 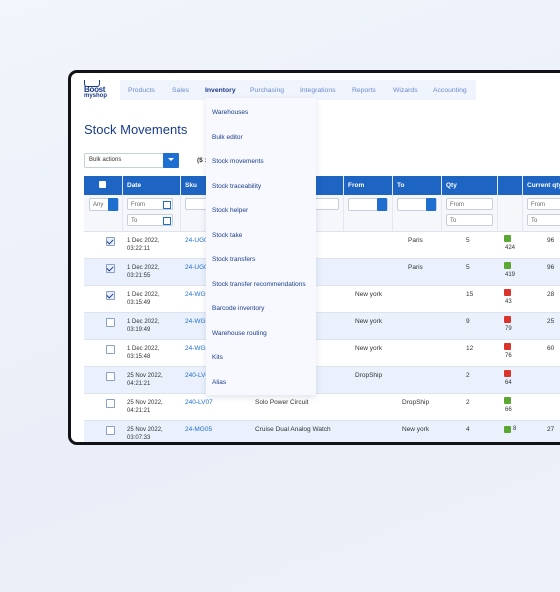 What do you see at coordinates (191, 185) in the screenshot?
I see `header-cell: Sku` at bounding box center [191, 185].